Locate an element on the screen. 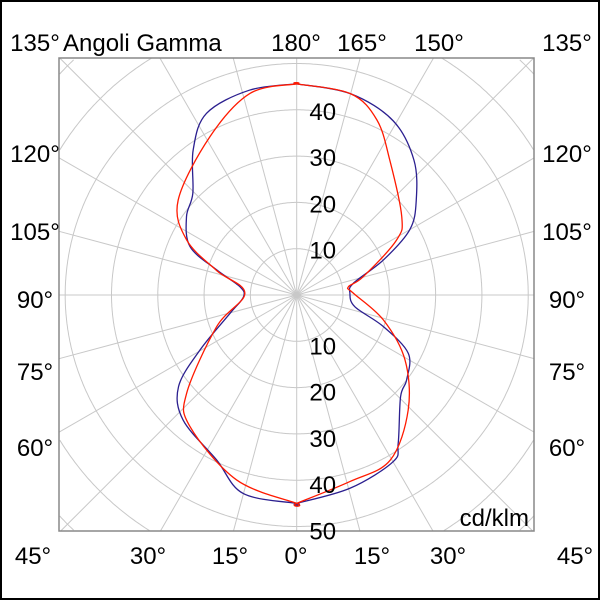 This screenshot has width=600, height=600. unit-label: cd/klm is located at coordinates (494, 518).